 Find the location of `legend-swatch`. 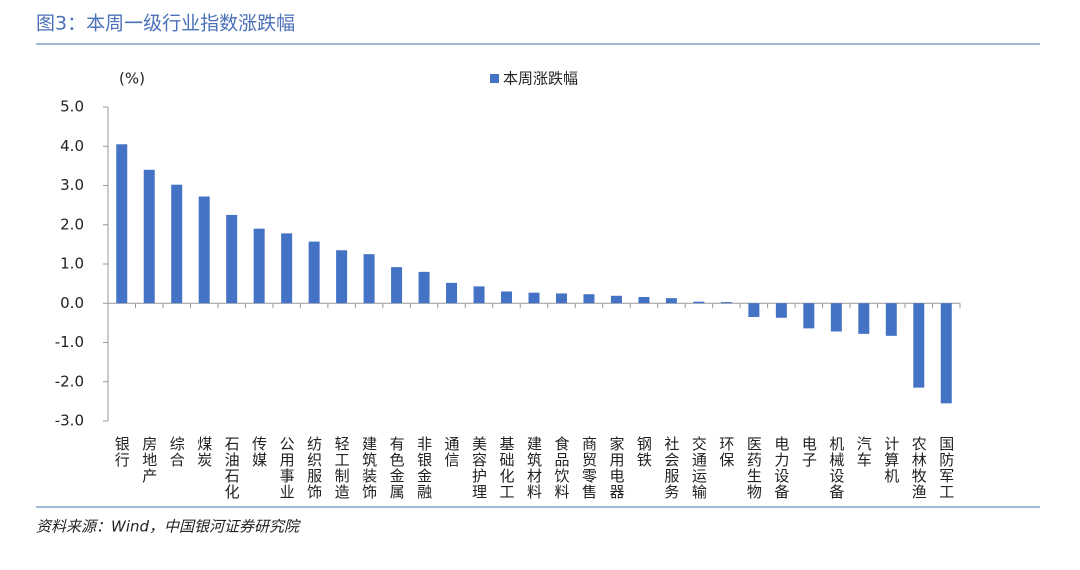

legend-swatch is located at coordinates (494, 78).